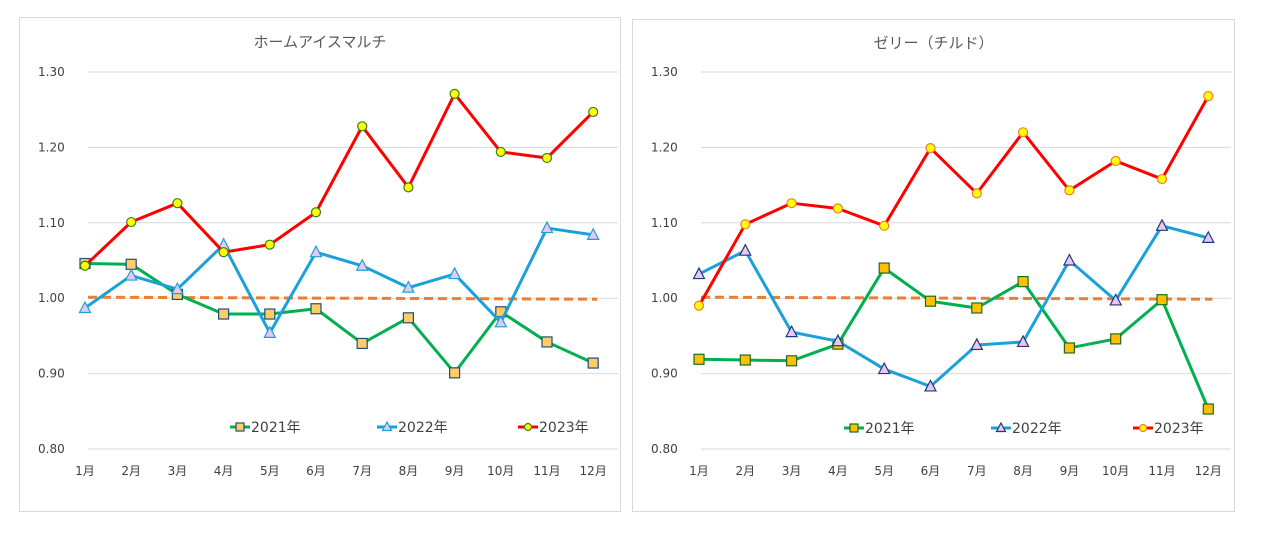  Describe the element at coordinates (1161, 471) in the screenshot. I see `x-tick-label: 11月` at that location.